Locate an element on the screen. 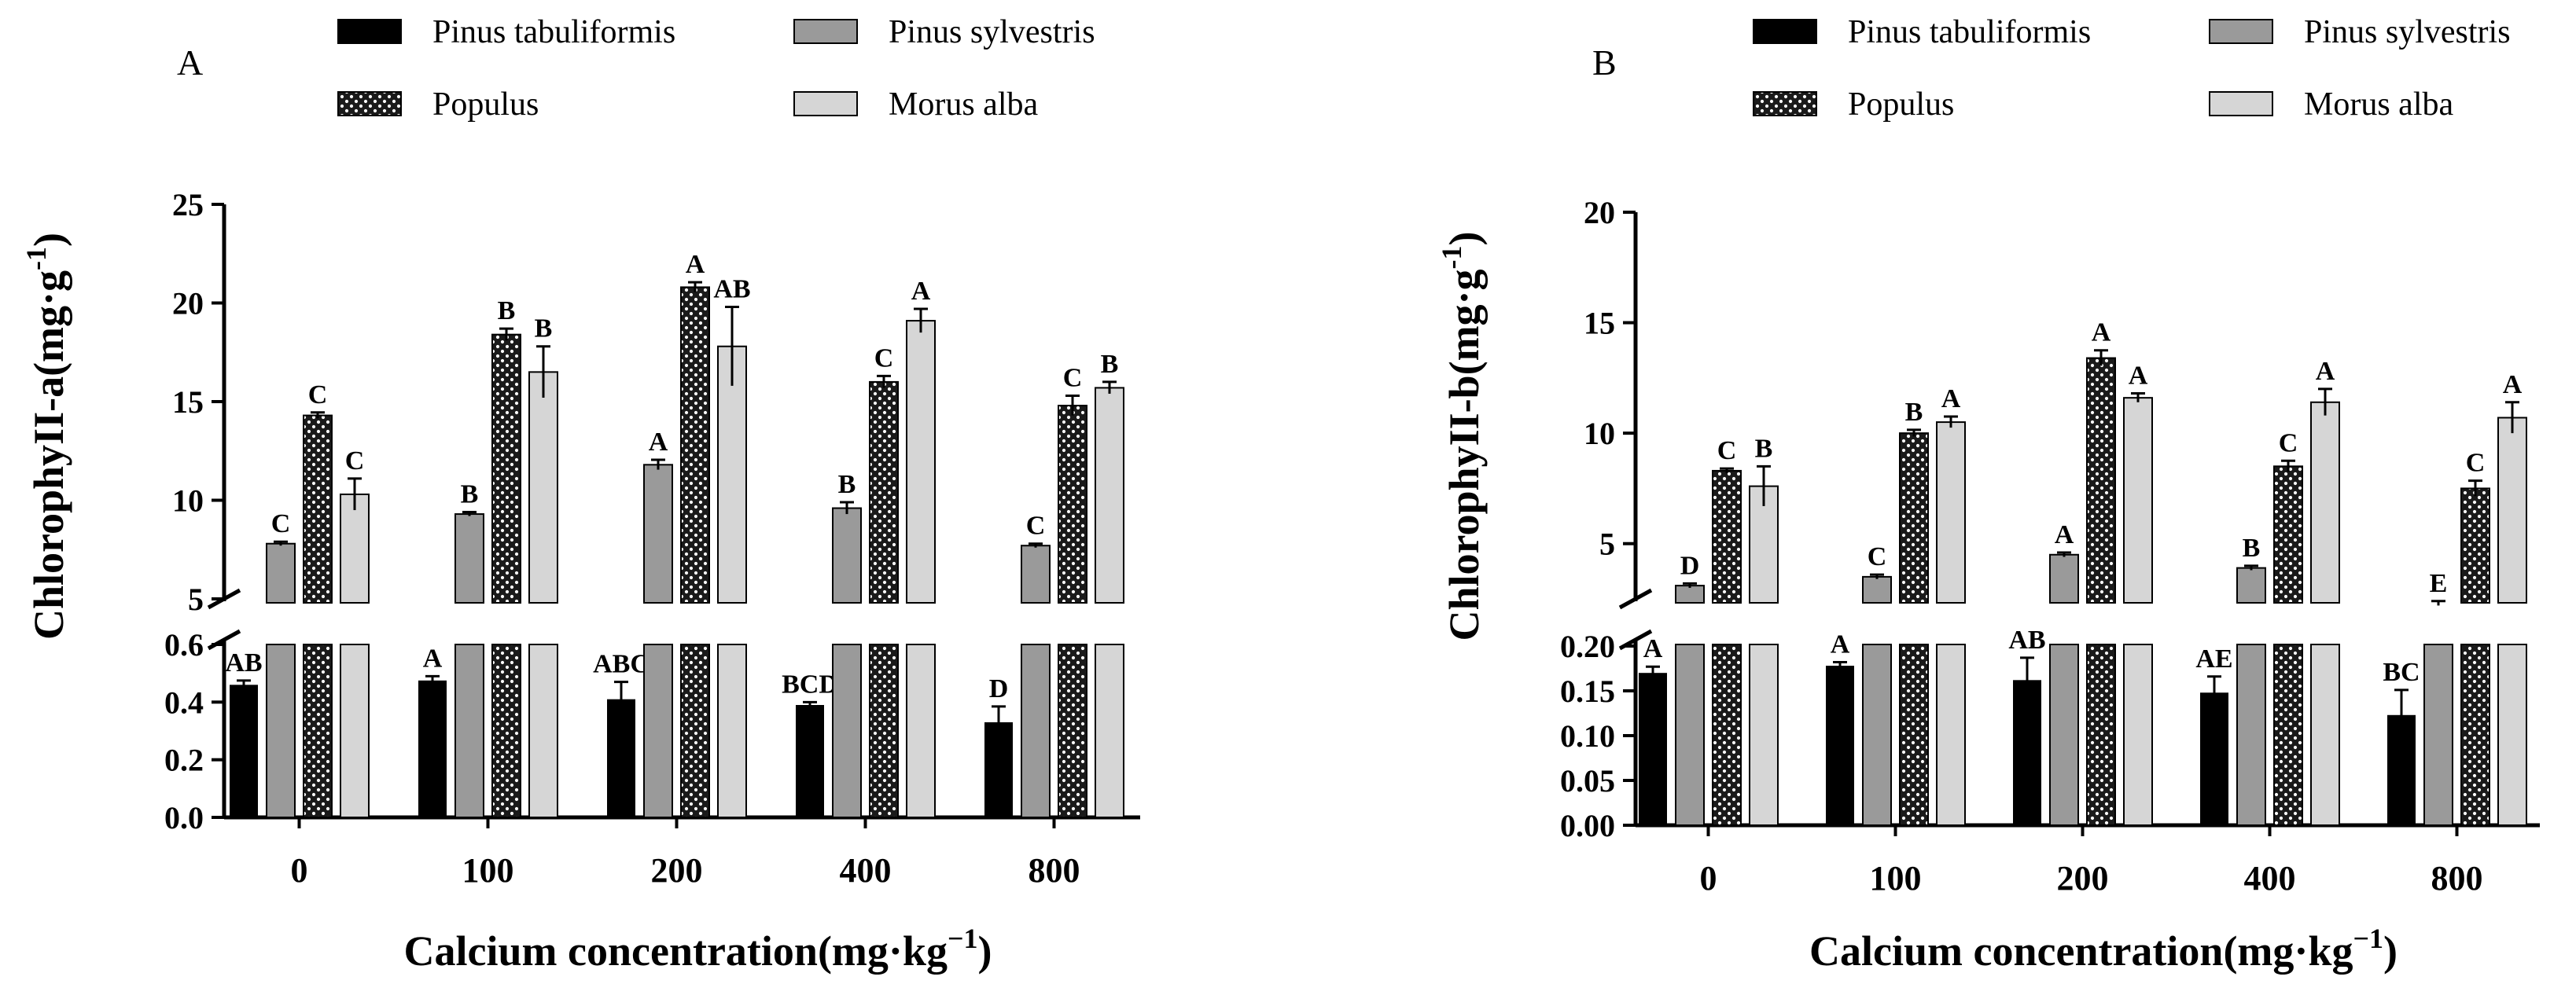  y-tick-label: 0.05 is located at coordinates (1587, 781).